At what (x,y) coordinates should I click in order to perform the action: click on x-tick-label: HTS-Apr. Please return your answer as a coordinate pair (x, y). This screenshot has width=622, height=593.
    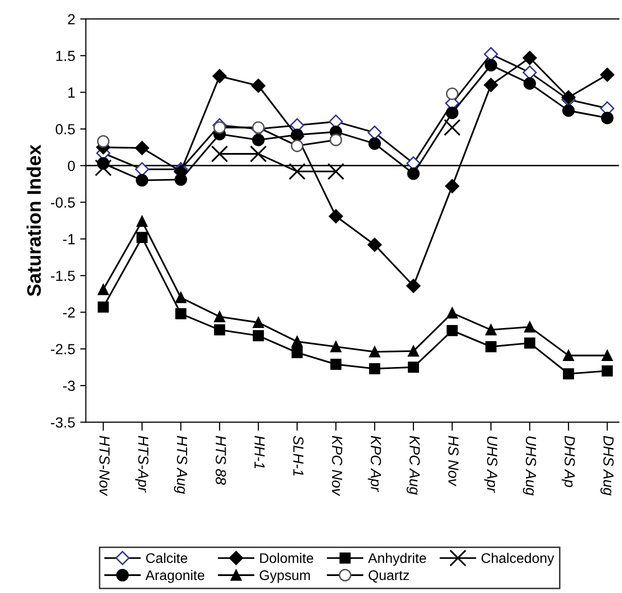
    Looking at the image, I should click on (141, 464).